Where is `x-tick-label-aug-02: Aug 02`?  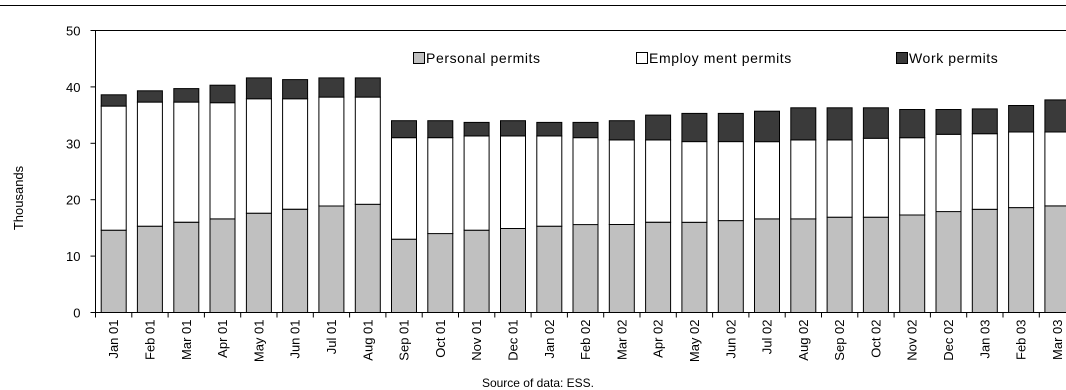
x-tick-label-aug-02: Aug 02 is located at coordinates (803, 340).